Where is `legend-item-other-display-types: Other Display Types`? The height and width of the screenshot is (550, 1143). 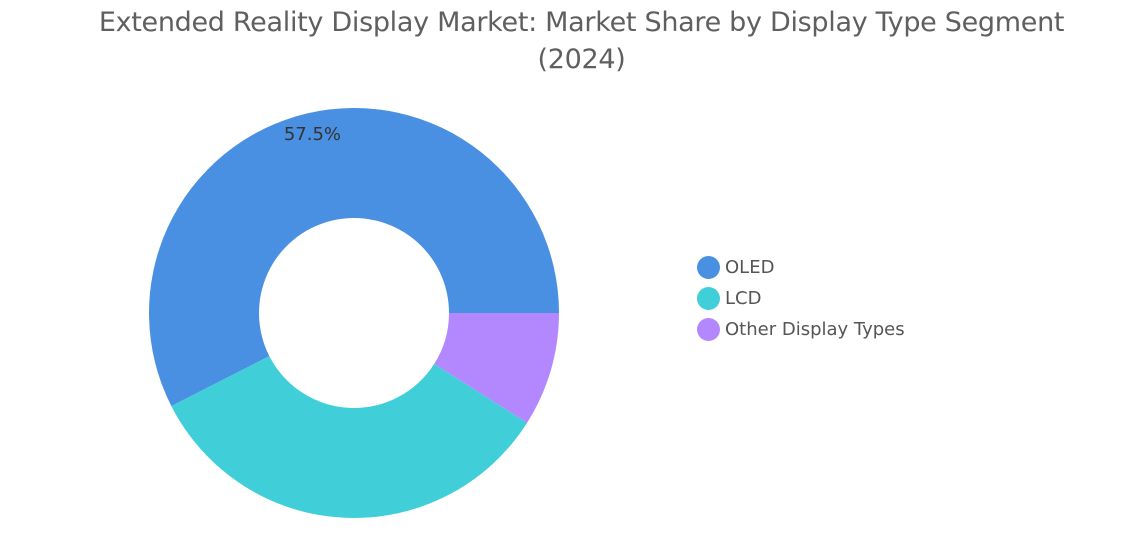
legend-item-other-display-types: Other Display Types is located at coordinates (801, 329).